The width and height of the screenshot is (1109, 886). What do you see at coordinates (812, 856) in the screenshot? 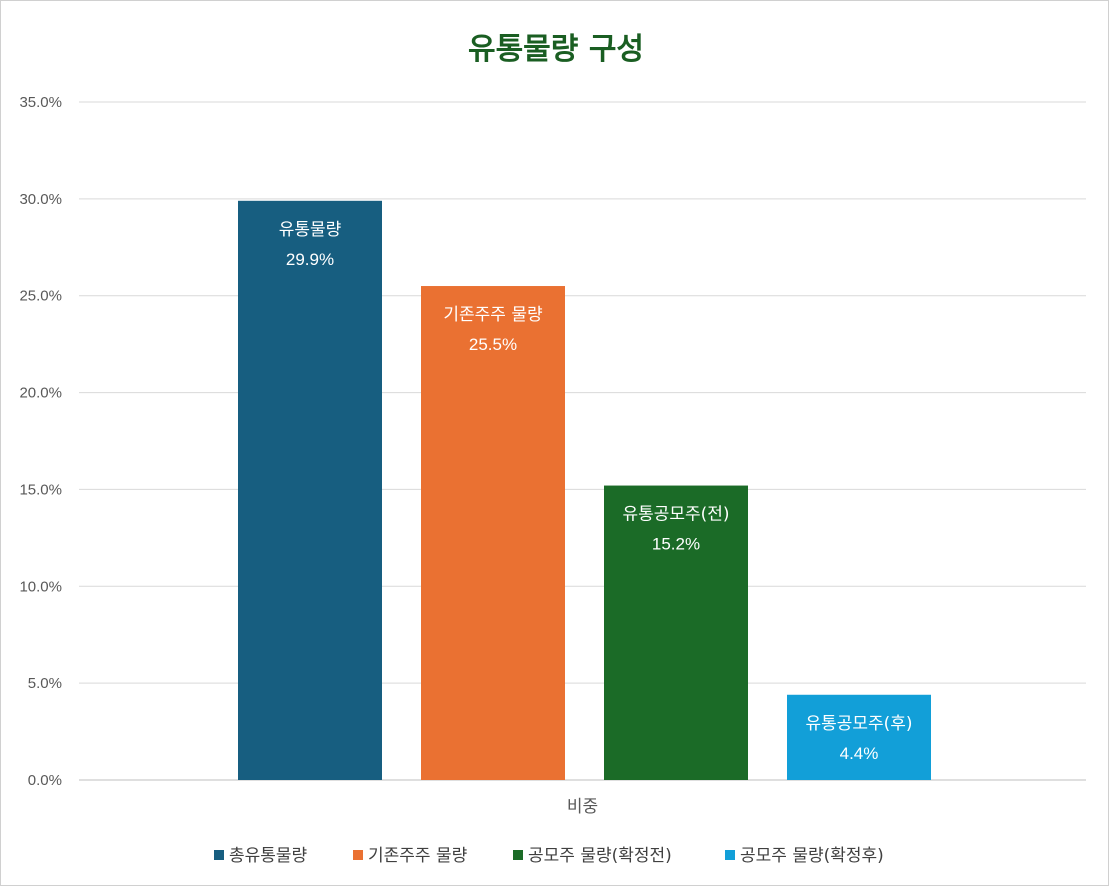
I see `legend-label: 공모주 물량(확정후)` at bounding box center [812, 856].